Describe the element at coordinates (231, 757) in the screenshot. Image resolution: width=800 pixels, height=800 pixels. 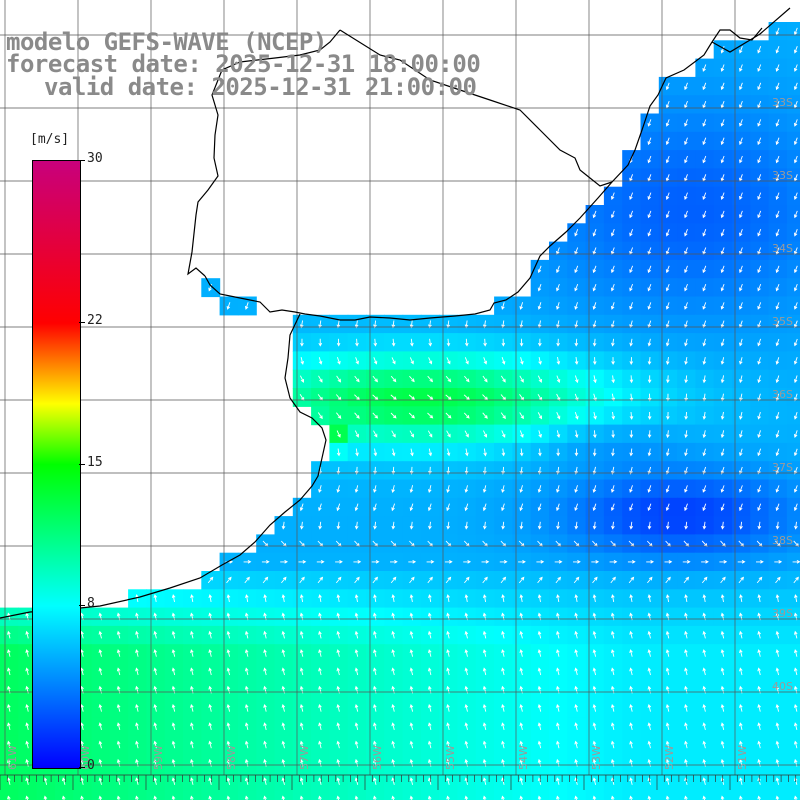
I see `longitude-label: 58W` at that location.